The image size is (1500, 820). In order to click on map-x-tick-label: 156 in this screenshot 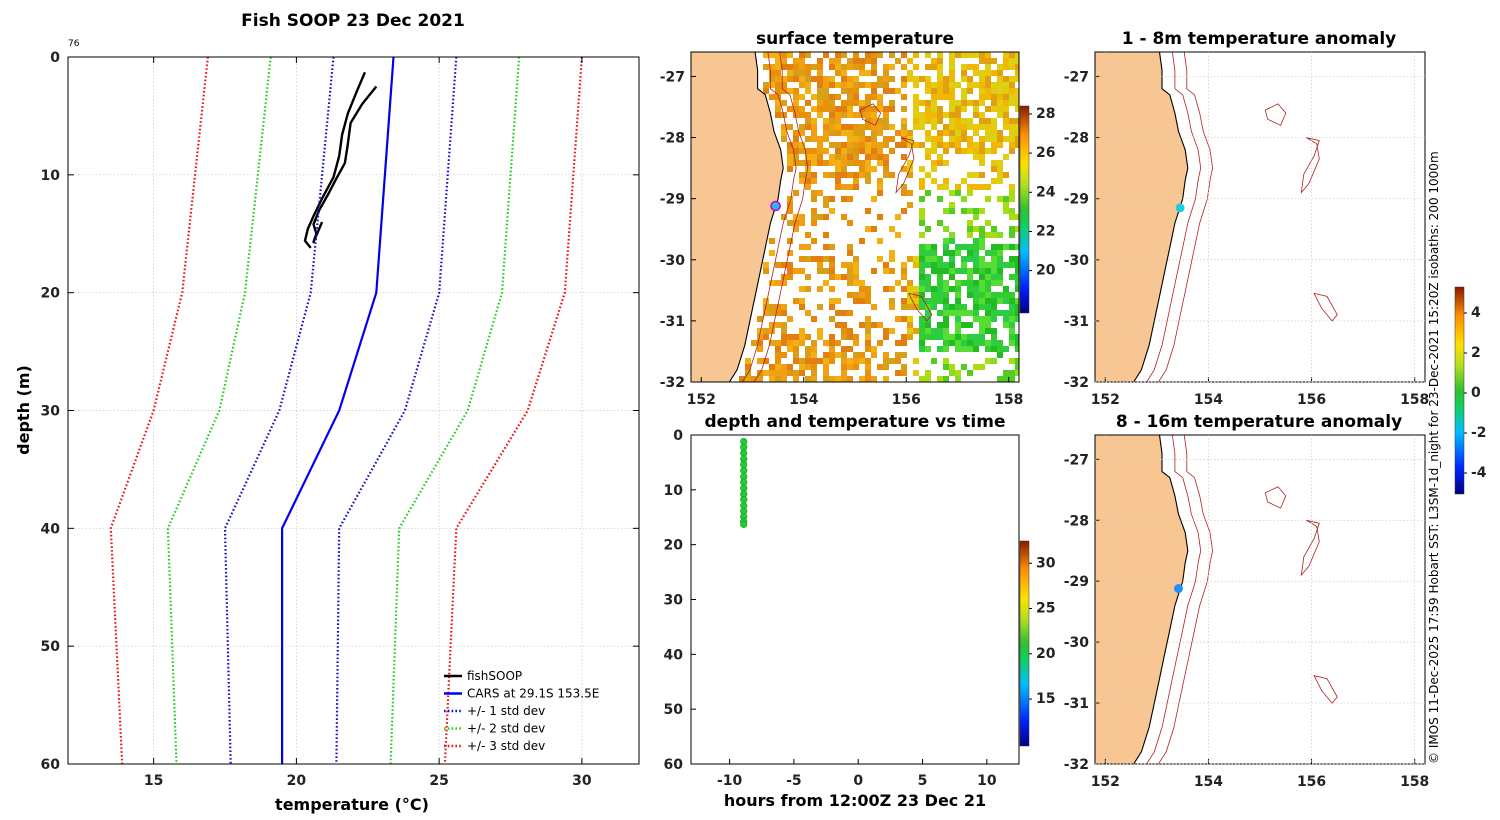, I will do `click(906, 400)`.